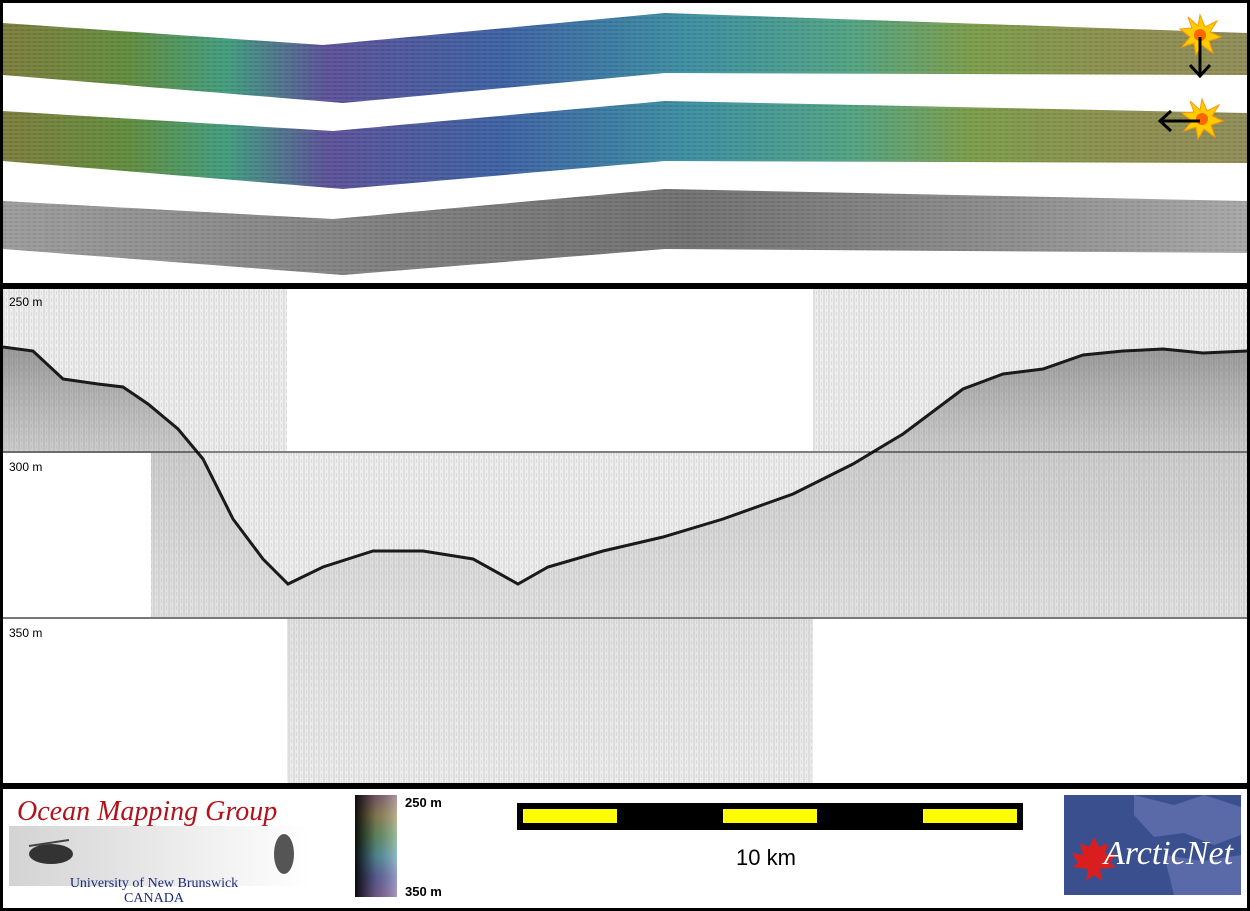 This screenshot has width=1250, height=911. What do you see at coordinates (26, 302) in the screenshot?
I see `depth-label-250: 250 m` at bounding box center [26, 302].